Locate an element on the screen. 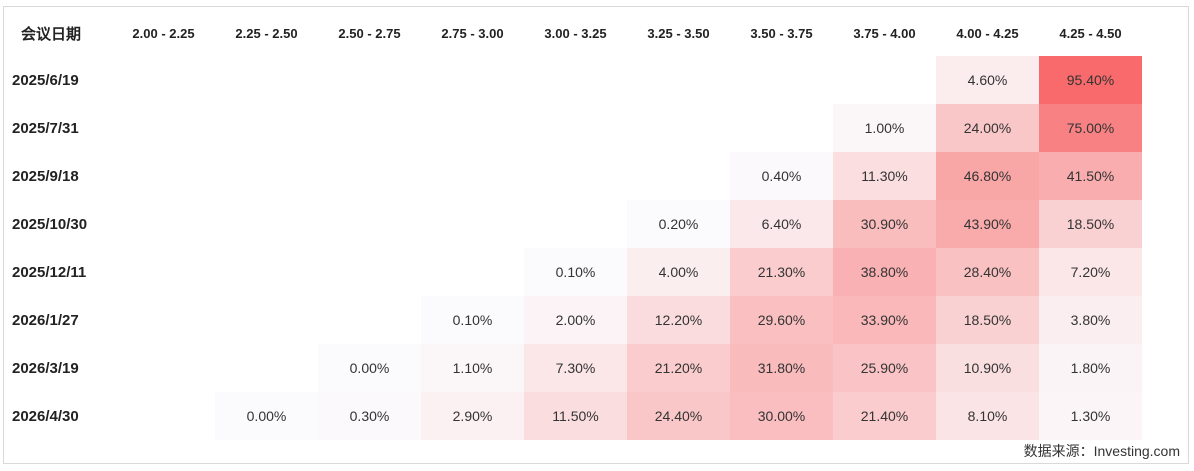 The height and width of the screenshot is (471, 1194). heatmap-cell: 25.90% is located at coordinates (884, 368).